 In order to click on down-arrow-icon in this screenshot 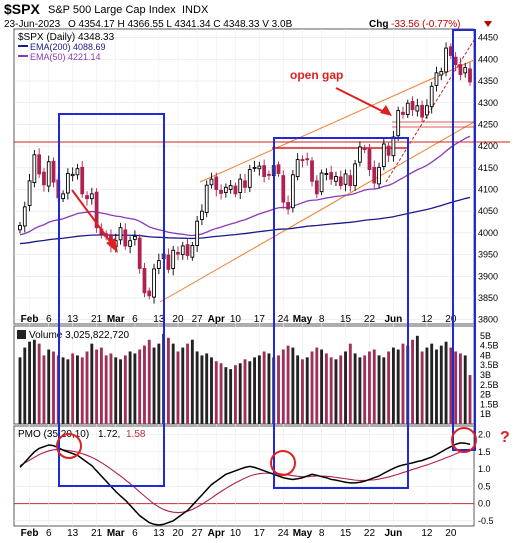, I will do `click(488, 24)`.